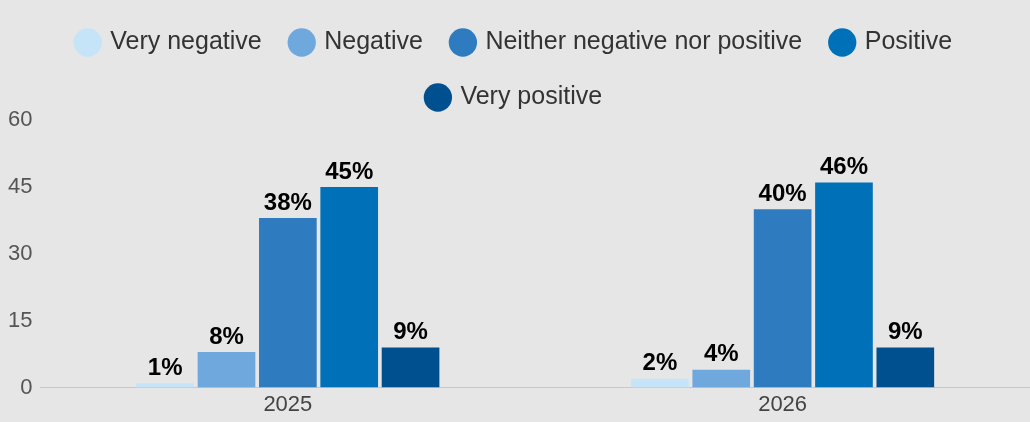  I want to click on y-tick-label: 60, so click(20, 119).